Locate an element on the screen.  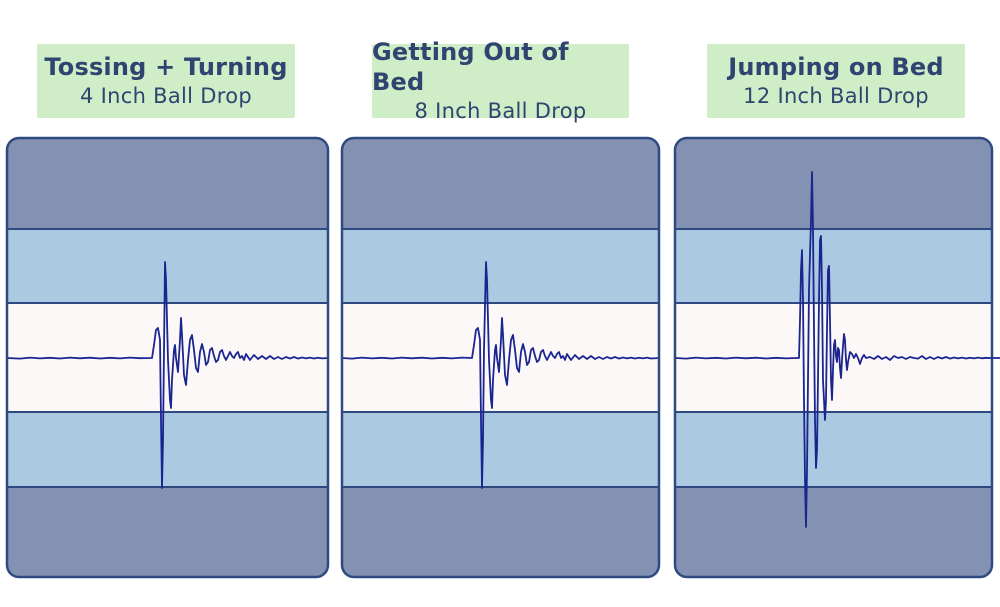
panel-title: Getting Out of Bed is located at coordinates (470, 67).